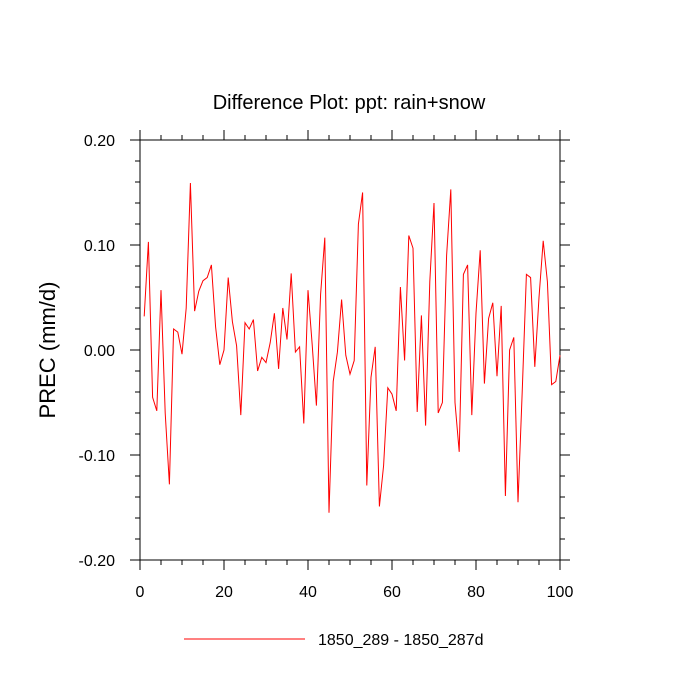 This screenshot has width=700, height=700. Describe the element at coordinates (99, 351) in the screenshot. I see `y-tick-label: 0.00` at that location.